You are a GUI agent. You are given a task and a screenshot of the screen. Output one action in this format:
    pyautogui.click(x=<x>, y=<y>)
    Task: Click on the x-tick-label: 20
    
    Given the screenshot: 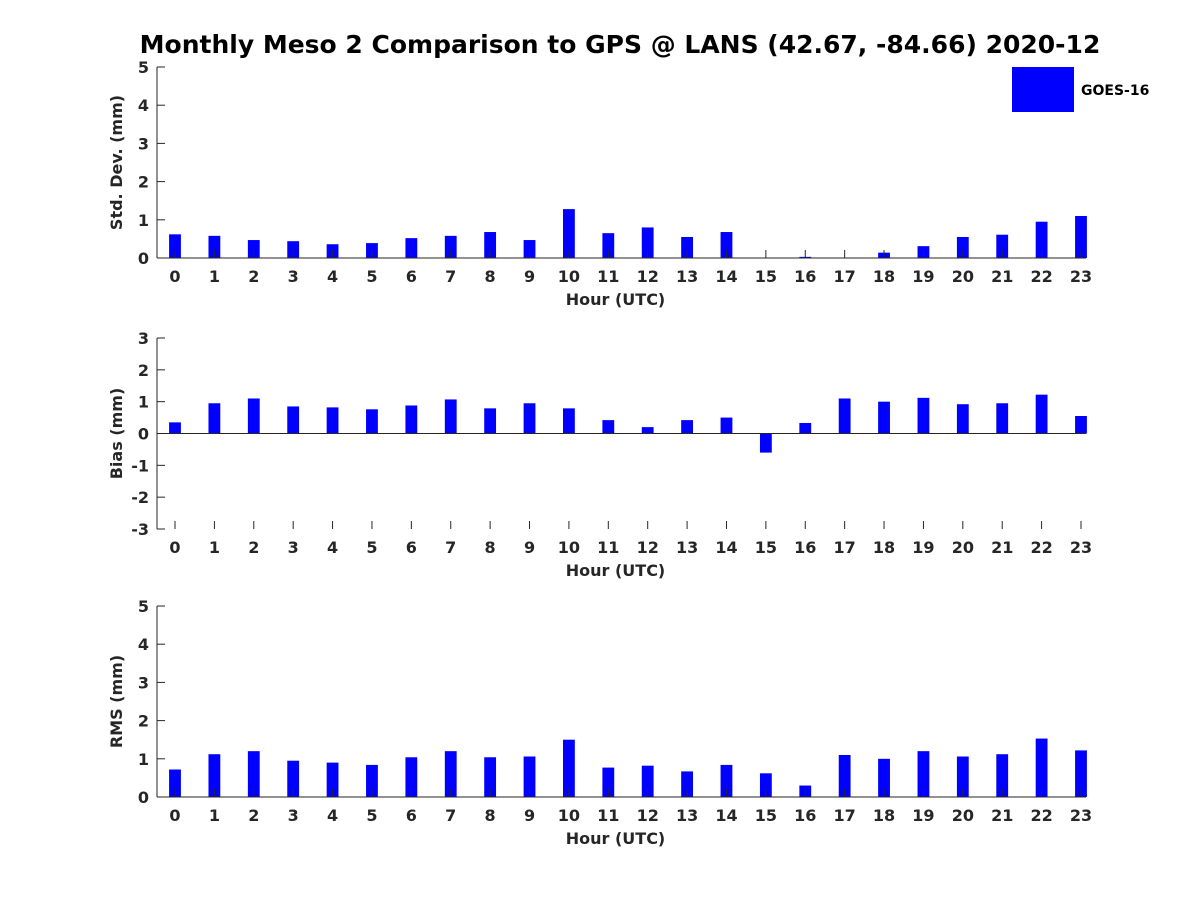 What is the action you would take?
    pyautogui.click(x=963, y=815)
    